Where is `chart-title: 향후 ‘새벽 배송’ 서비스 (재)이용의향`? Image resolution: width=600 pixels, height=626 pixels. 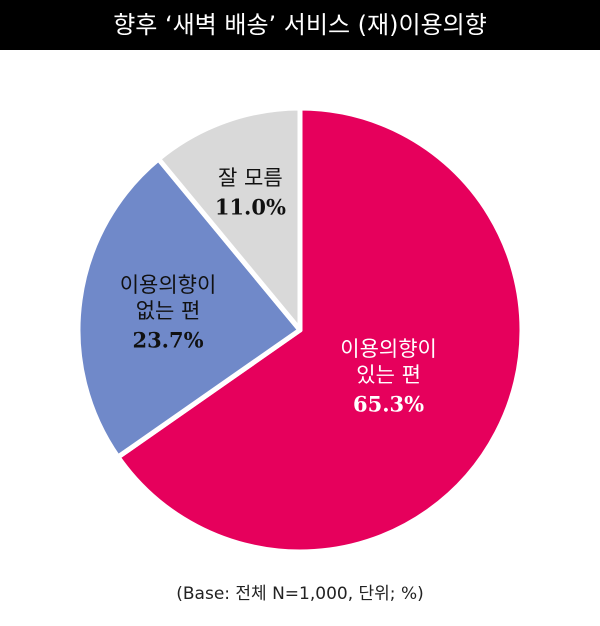
chart-title: 향후 ‘새벽 배송’ 서비스 (재)이용의향 is located at coordinates (300, 25).